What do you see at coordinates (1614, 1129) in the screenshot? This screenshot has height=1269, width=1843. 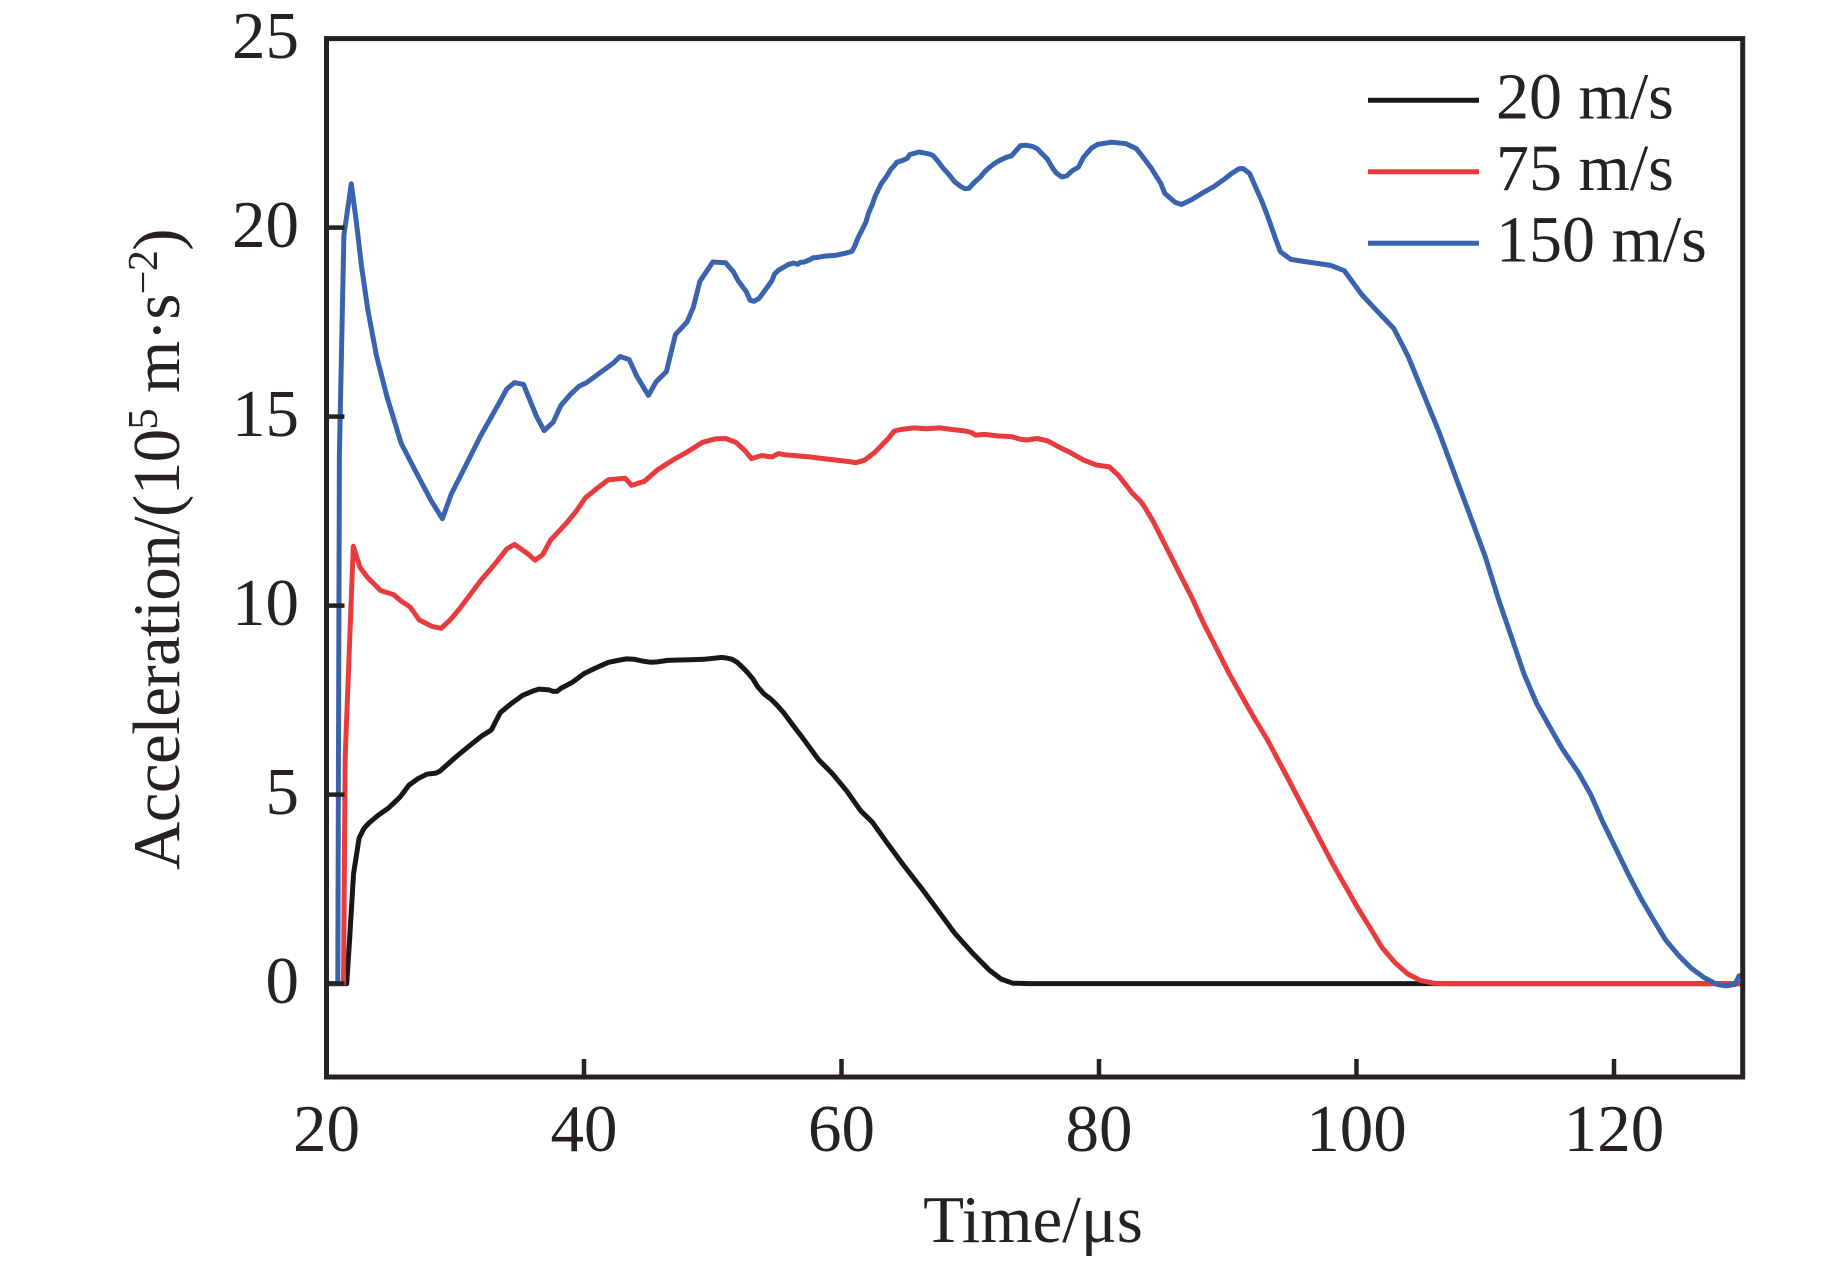 I see `svg-text: 120` at bounding box center [1614, 1129].